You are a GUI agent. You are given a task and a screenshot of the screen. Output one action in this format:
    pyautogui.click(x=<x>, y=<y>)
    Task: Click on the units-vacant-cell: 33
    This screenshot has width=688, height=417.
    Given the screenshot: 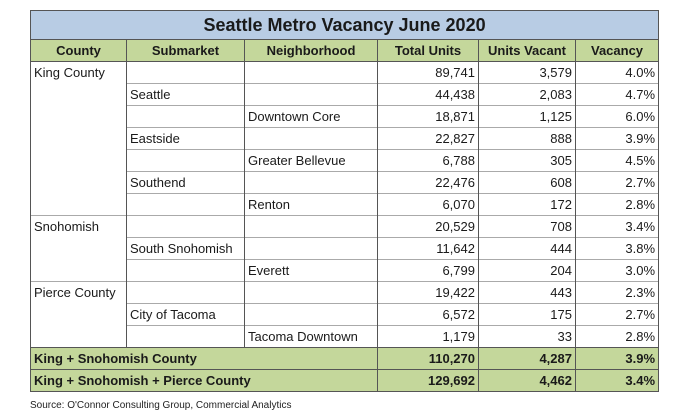 What is the action you would take?
    pyautogui.click(x=527, y=336)
    